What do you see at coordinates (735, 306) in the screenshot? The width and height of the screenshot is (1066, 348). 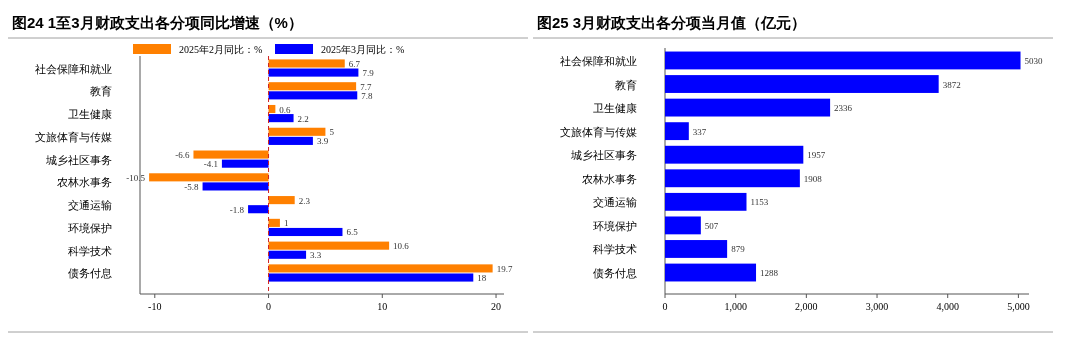 I see `x-tick-label: 1,000` at bounding box center [735, 306].